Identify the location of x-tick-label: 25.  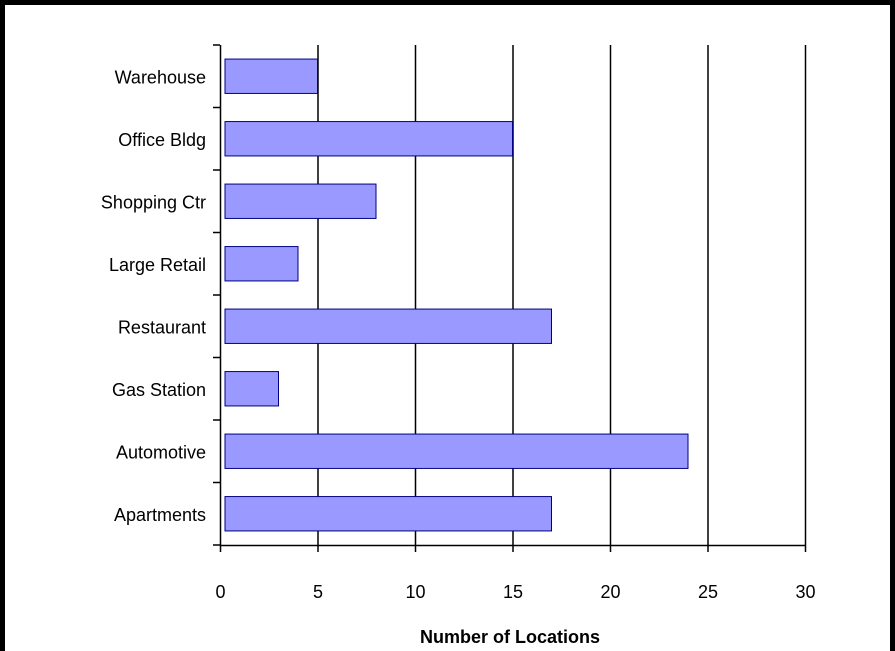
(708, 592).